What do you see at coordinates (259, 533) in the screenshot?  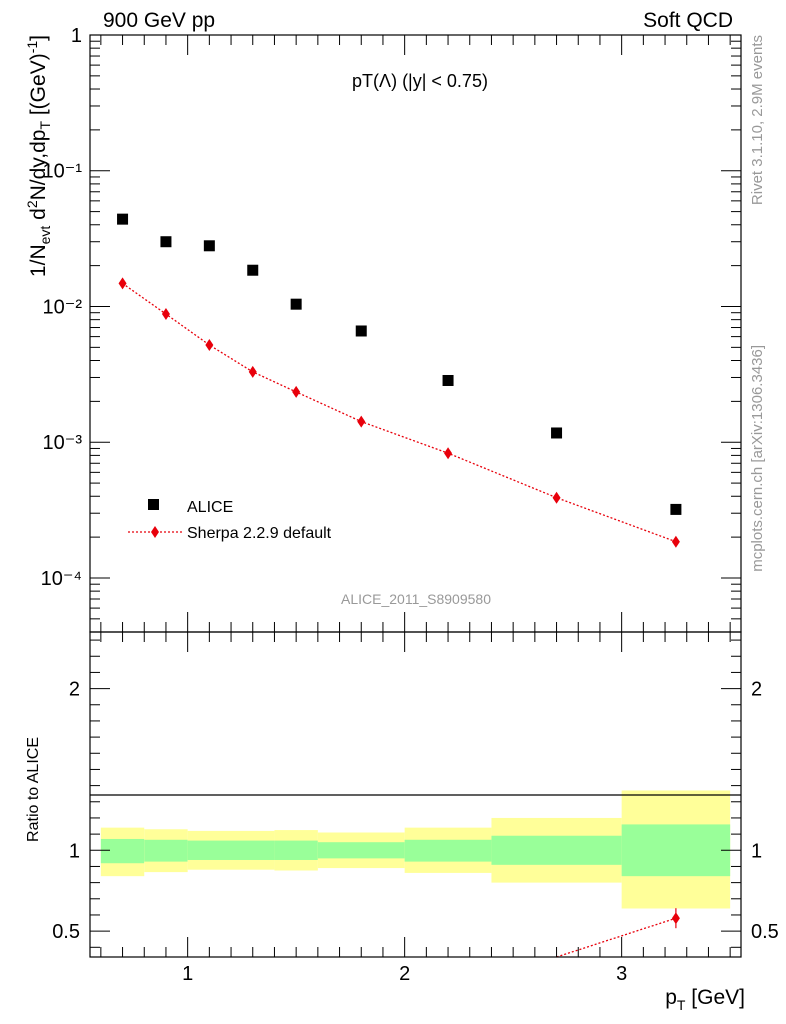 I see `legend-mc-label: Sherpa 2.2.9 default` at bounding box center [259, 533].